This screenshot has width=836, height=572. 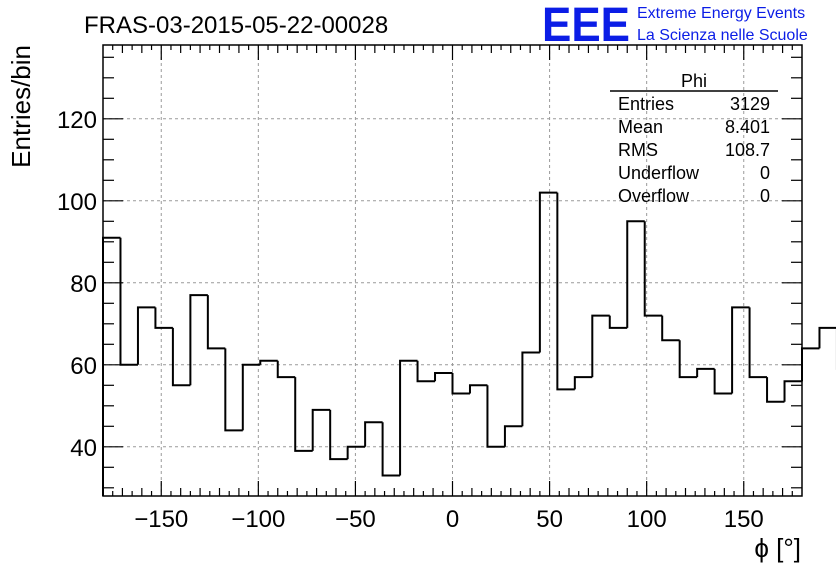 I want to click on chart-title: FRAS-03-2015-05-22-00028, so click(x=236, y=25).